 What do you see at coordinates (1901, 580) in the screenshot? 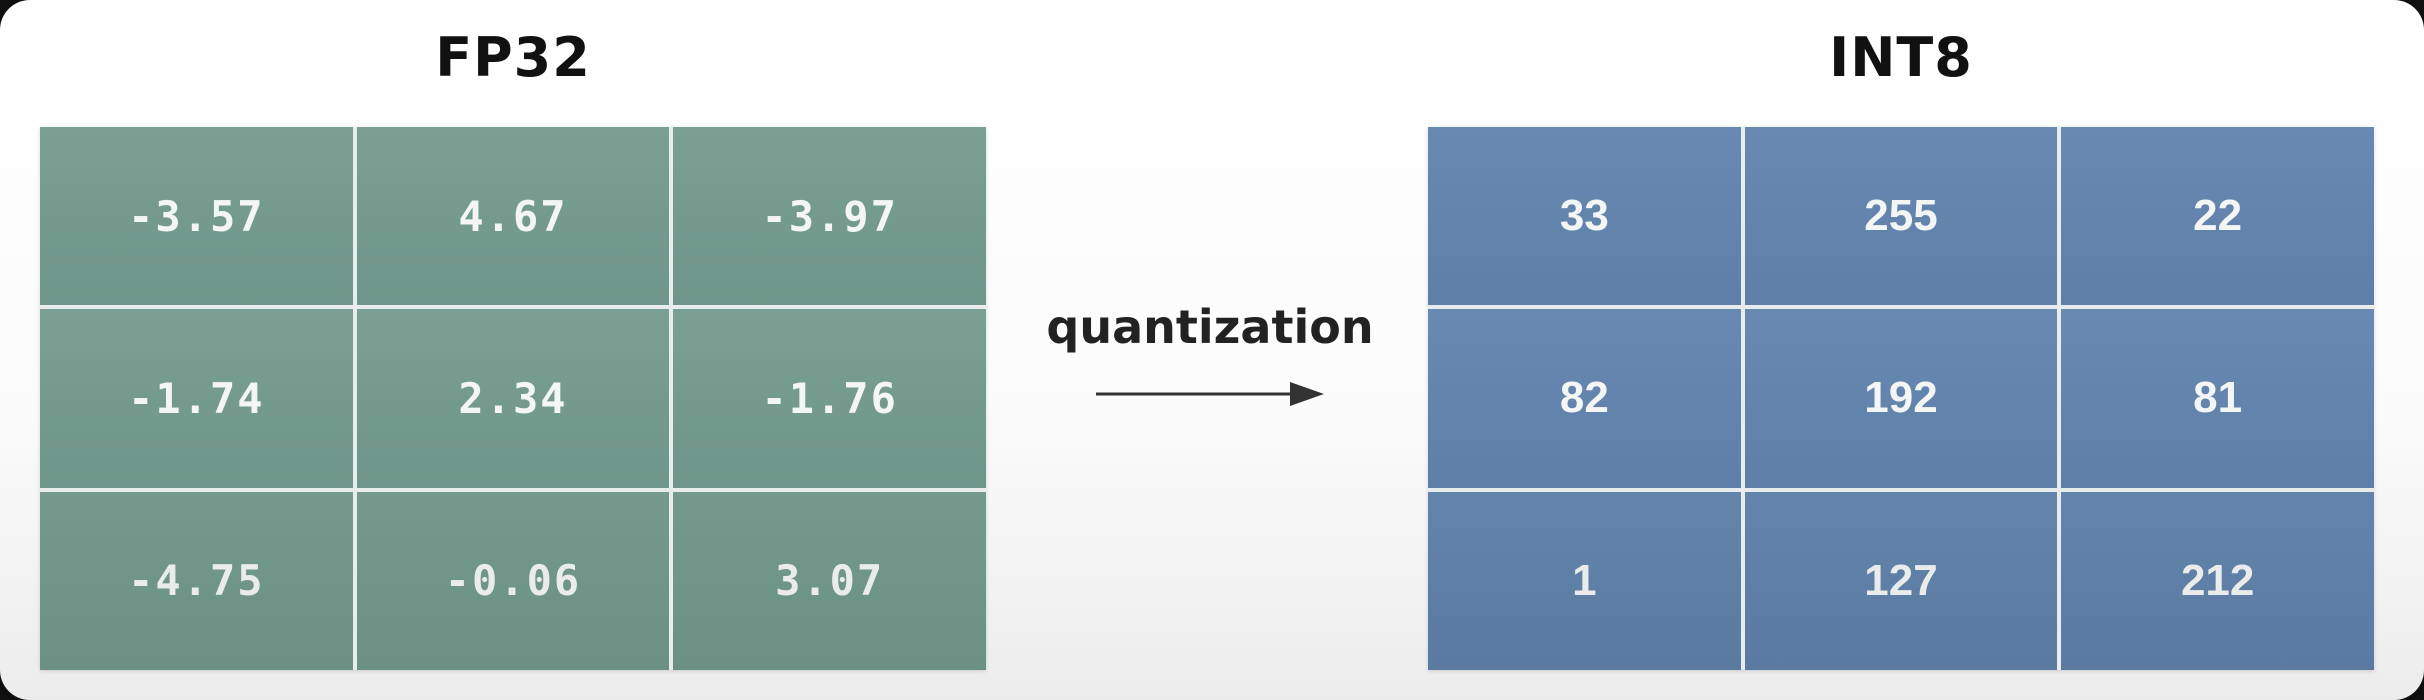
I see `int8-cell: 127` at bounding box center [1901, 580].